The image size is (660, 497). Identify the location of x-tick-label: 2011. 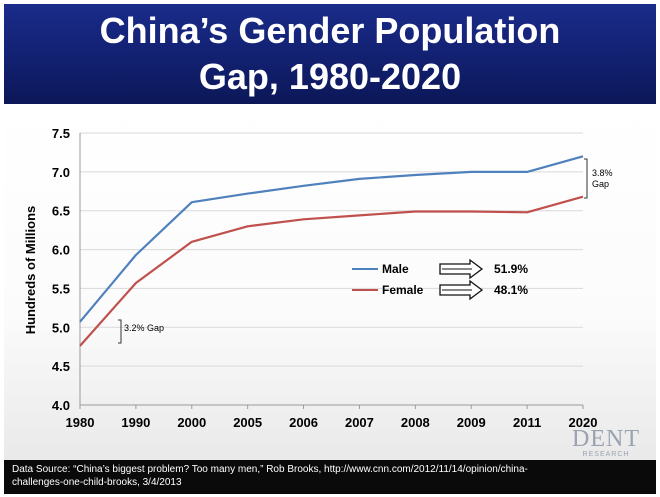
(527, 422).